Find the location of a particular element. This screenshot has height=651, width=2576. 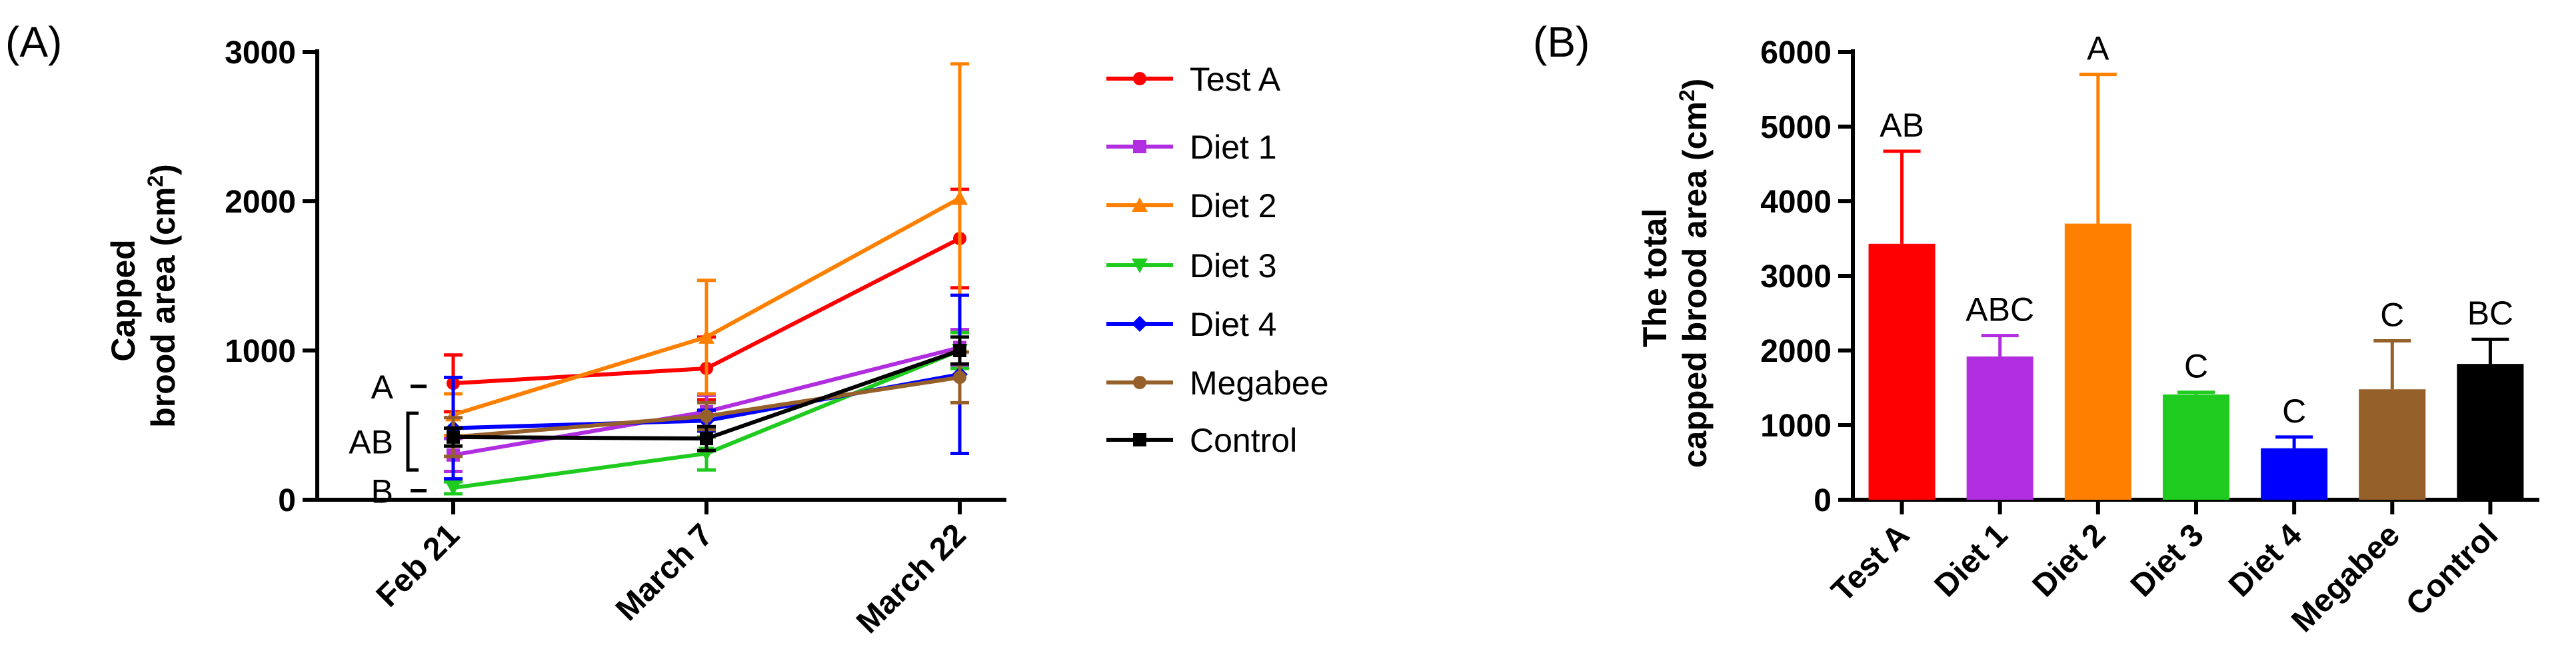

y-tick-label: 6000 is located at coordinates (1796, 53).